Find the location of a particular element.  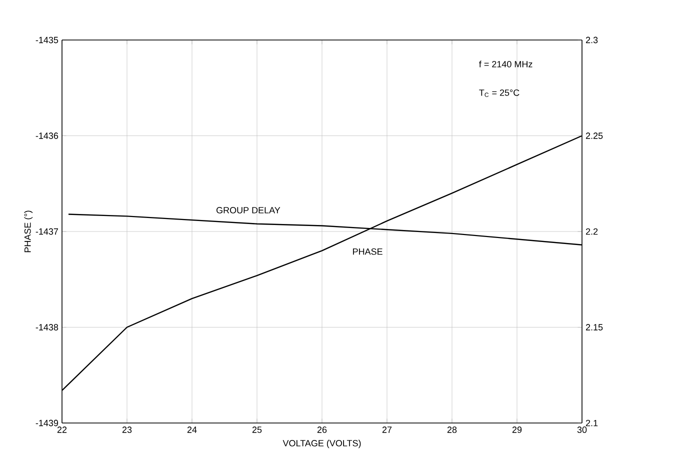

y2-tick-label: 2.15 is located at coordinates (594, 327).